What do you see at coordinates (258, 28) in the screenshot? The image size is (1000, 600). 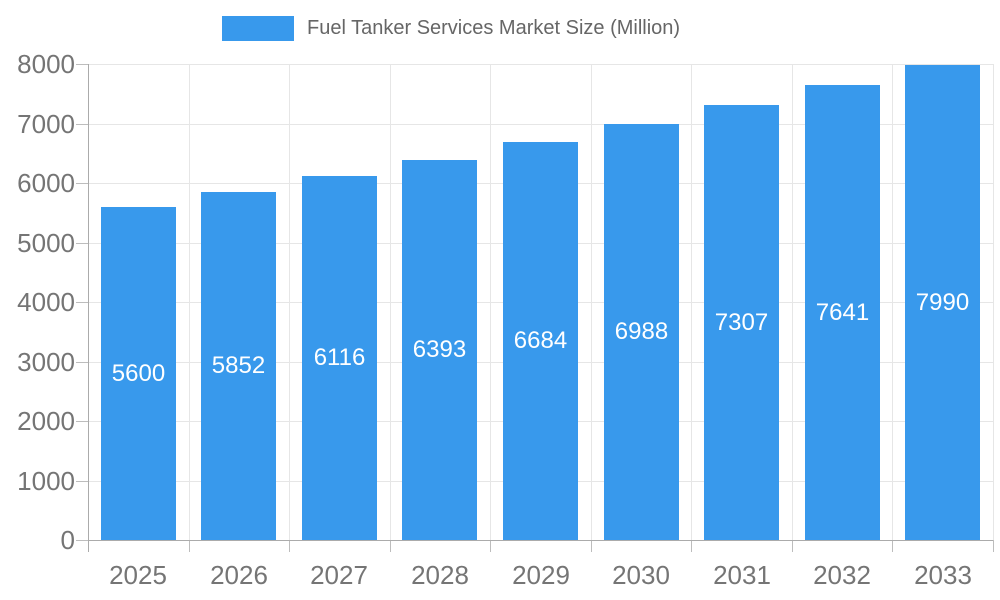 I see `legend-swatch` at bounding box center [258, 28].